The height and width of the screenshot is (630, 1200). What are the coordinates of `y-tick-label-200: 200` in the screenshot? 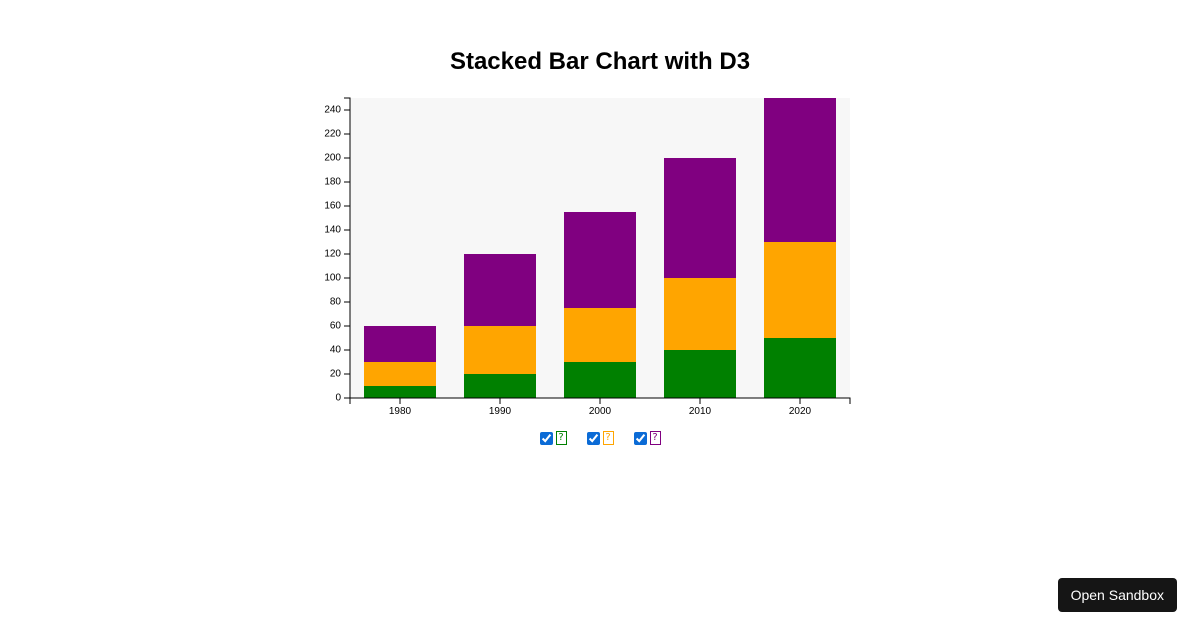 It's located at (332, 158).